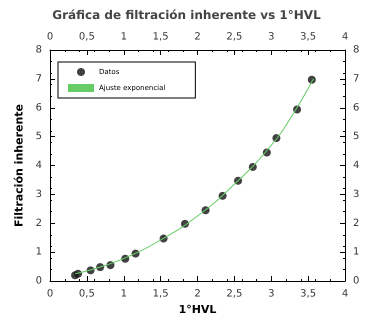  I want to click on x-tick-label: 3, so click(271, 294).